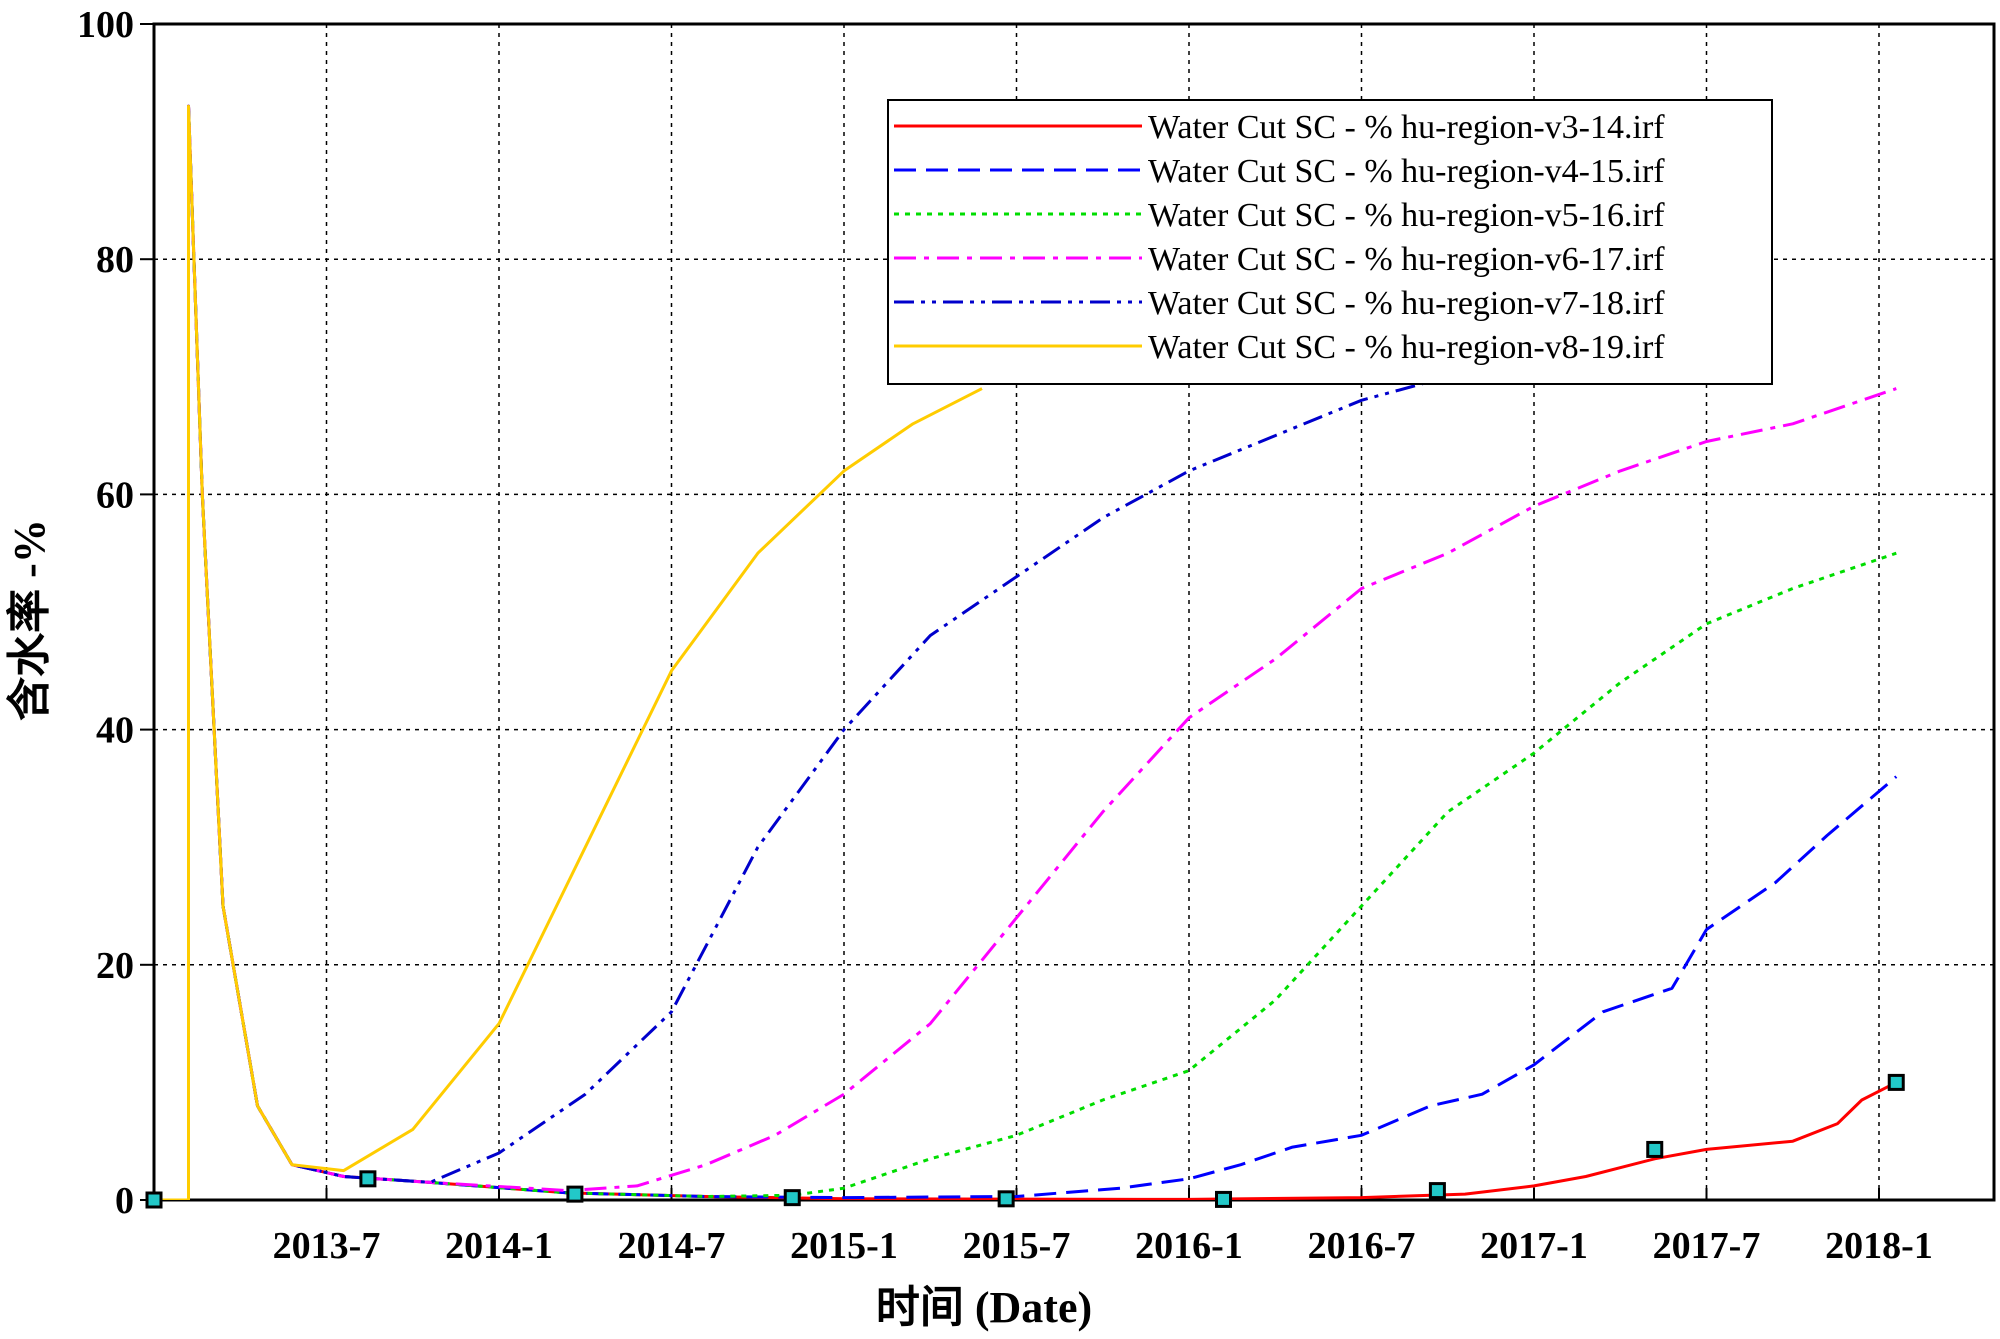 This screenshot has width=2000, height=1339. Describe the element at coordinates (1362, 1246) in the screenshot. I see `x-tick-label: 2016-7` at that location.